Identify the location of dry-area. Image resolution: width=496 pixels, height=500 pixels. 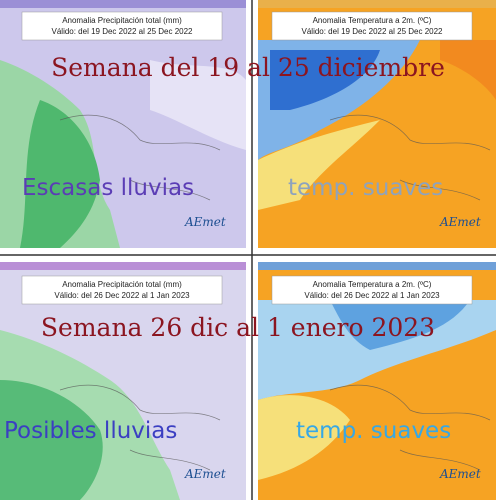
(198, 105).